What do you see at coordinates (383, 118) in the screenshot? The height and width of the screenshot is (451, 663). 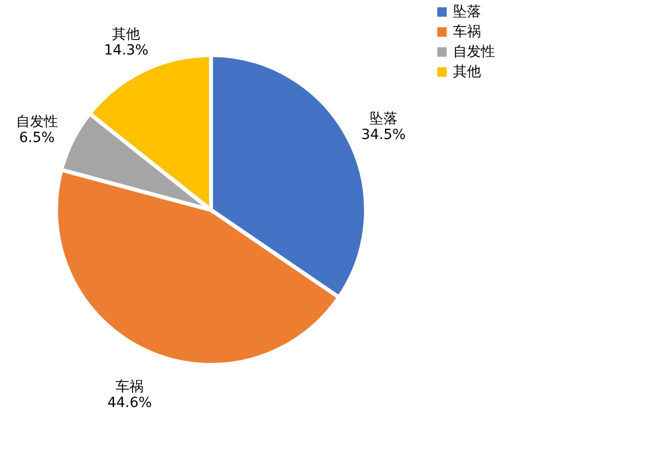 I see `slice-label: 坠落` at bounding box center [383, 118].